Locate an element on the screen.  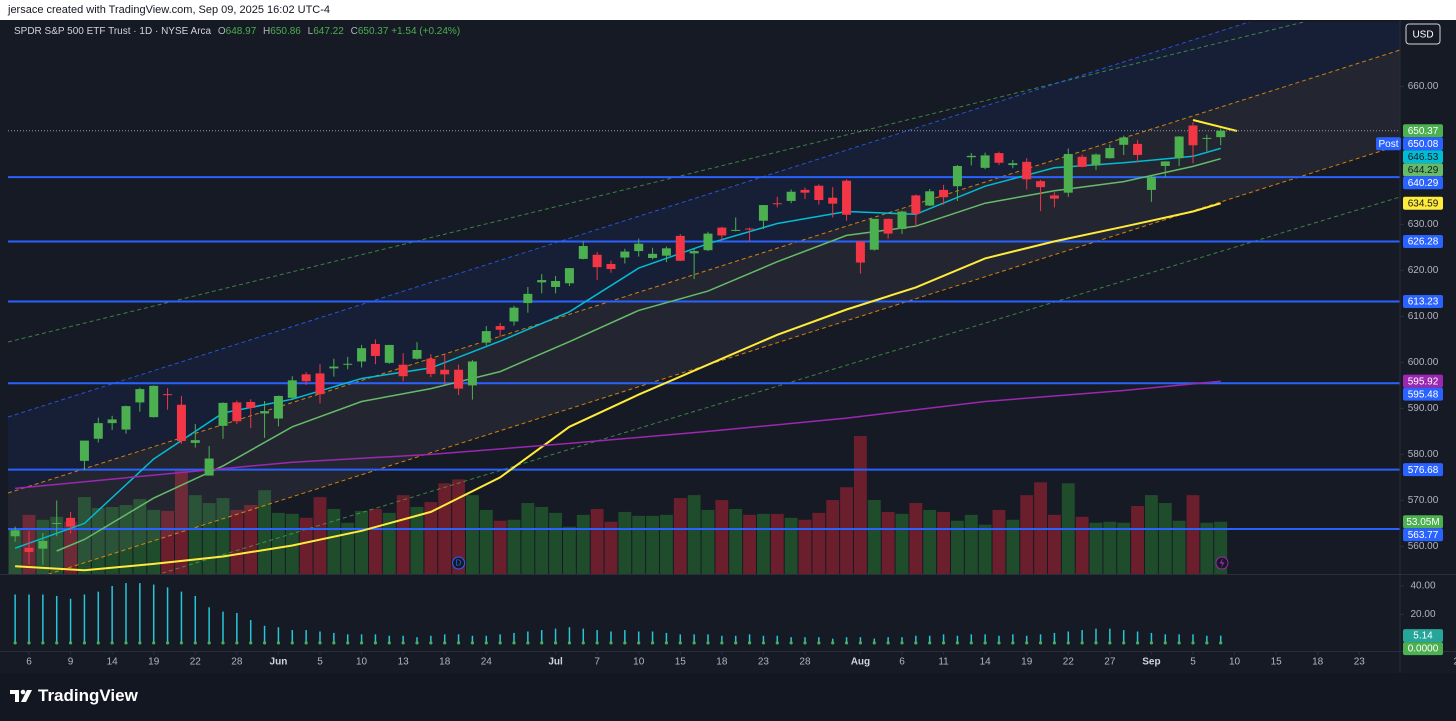
brand-logo is located at coordinates (21, 695).